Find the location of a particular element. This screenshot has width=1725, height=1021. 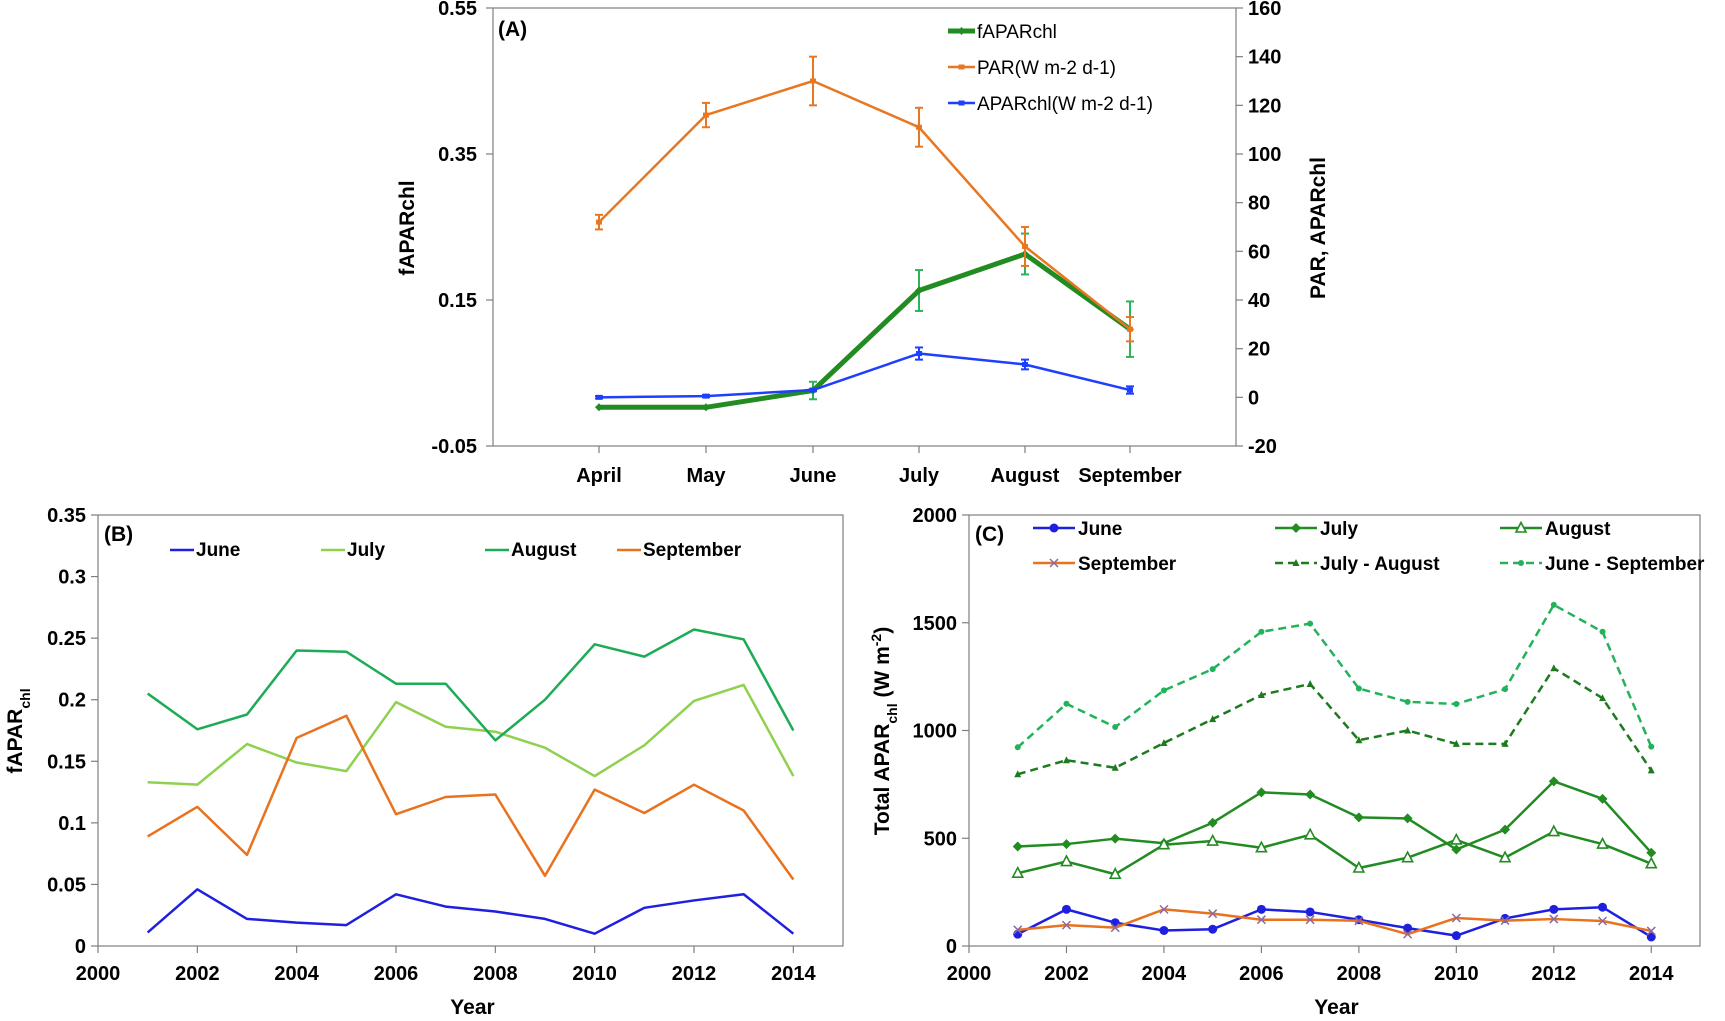

y-axis-label-sup: -2 is located at coordinates (876, 640).